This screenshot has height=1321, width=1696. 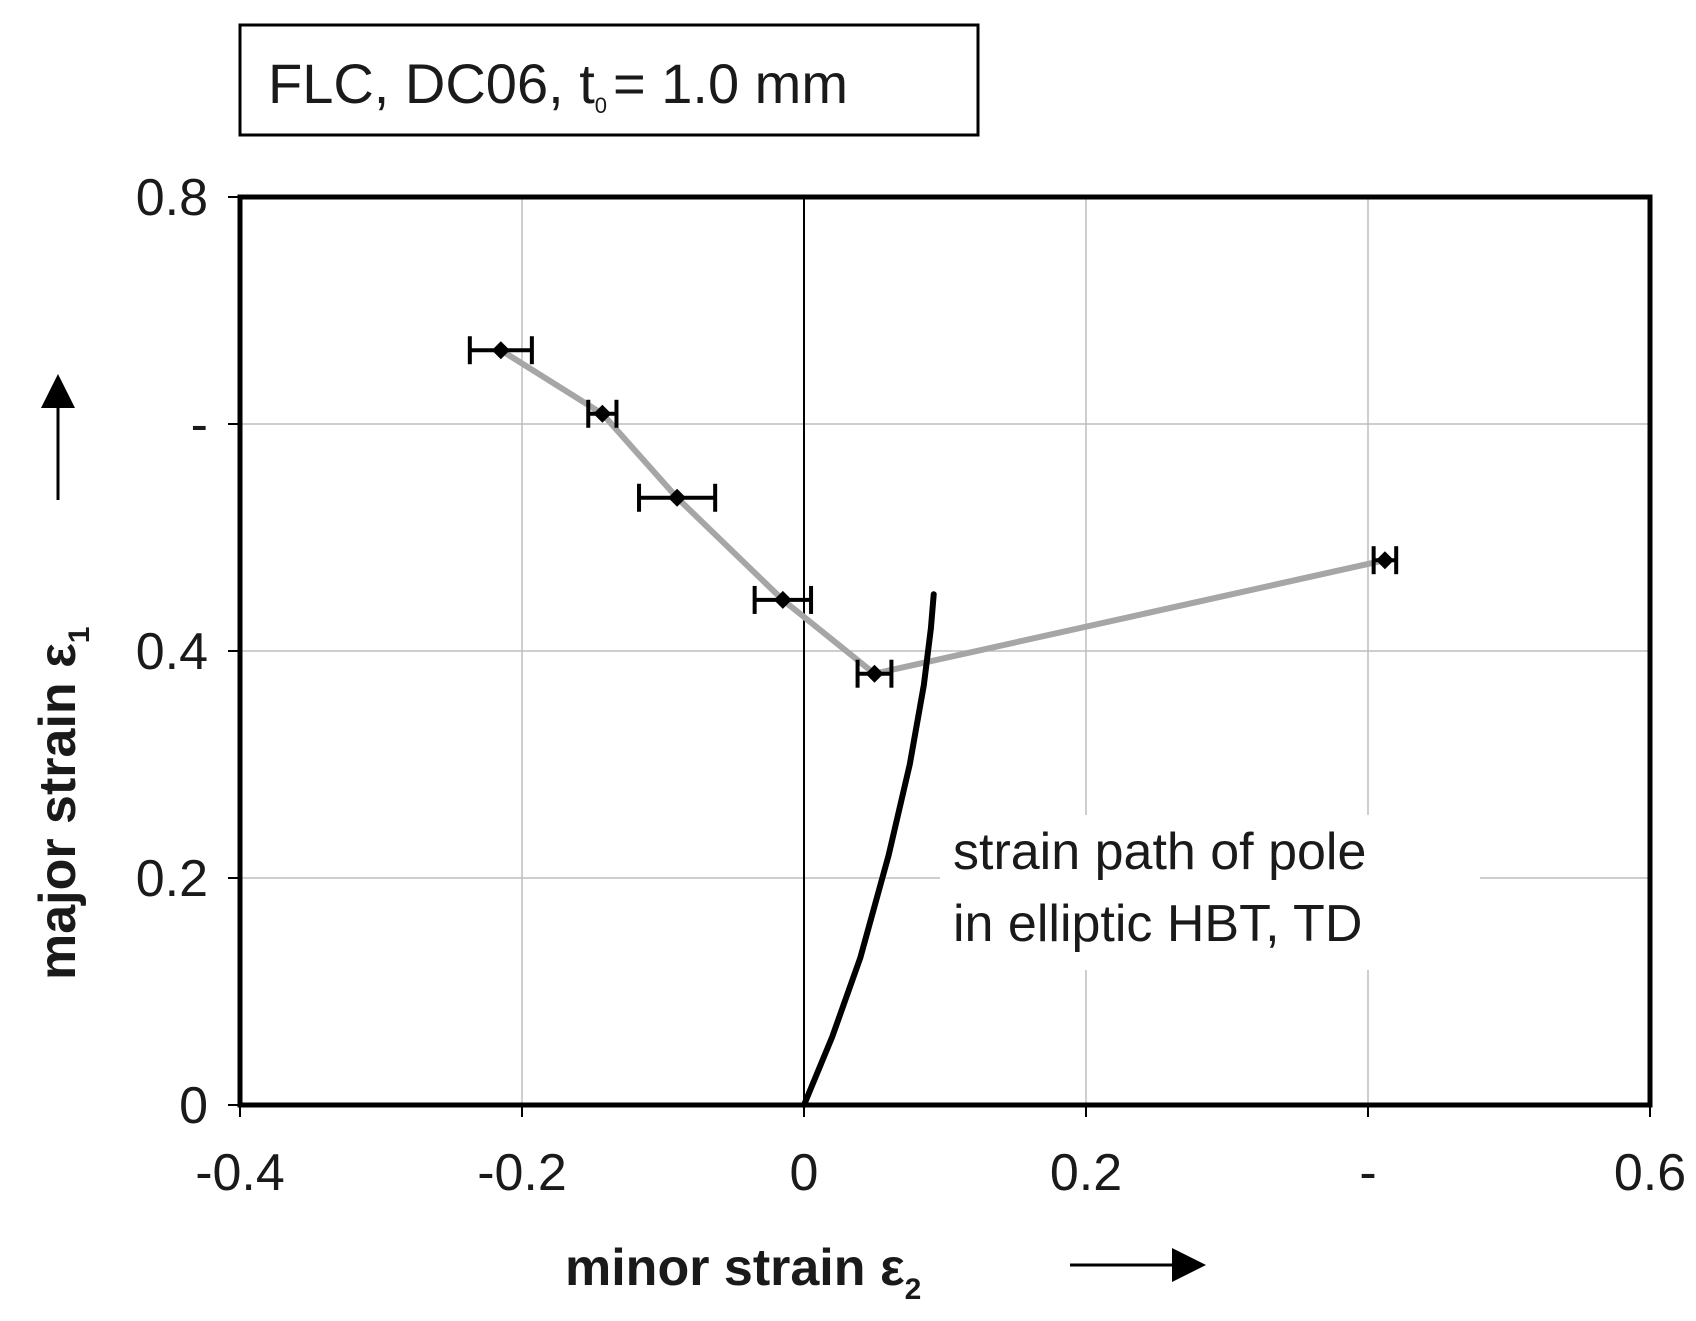 I want to click on x-tick-label-2: 0, so click(x=804, y=1173).